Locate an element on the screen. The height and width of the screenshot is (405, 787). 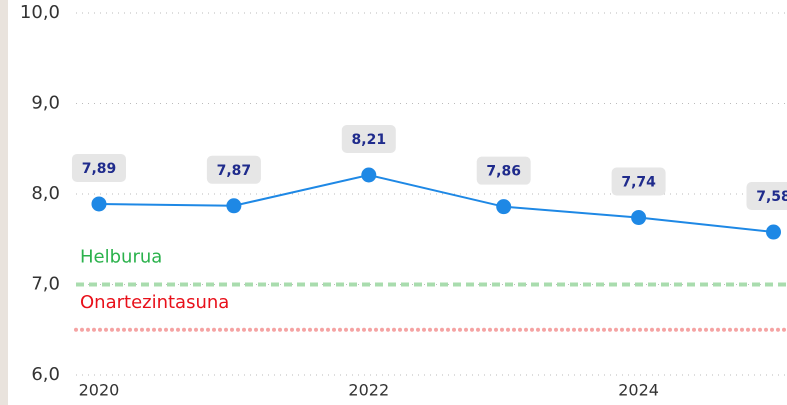
reference-label: Onartezintasuna is located at coordinates (154, 302).